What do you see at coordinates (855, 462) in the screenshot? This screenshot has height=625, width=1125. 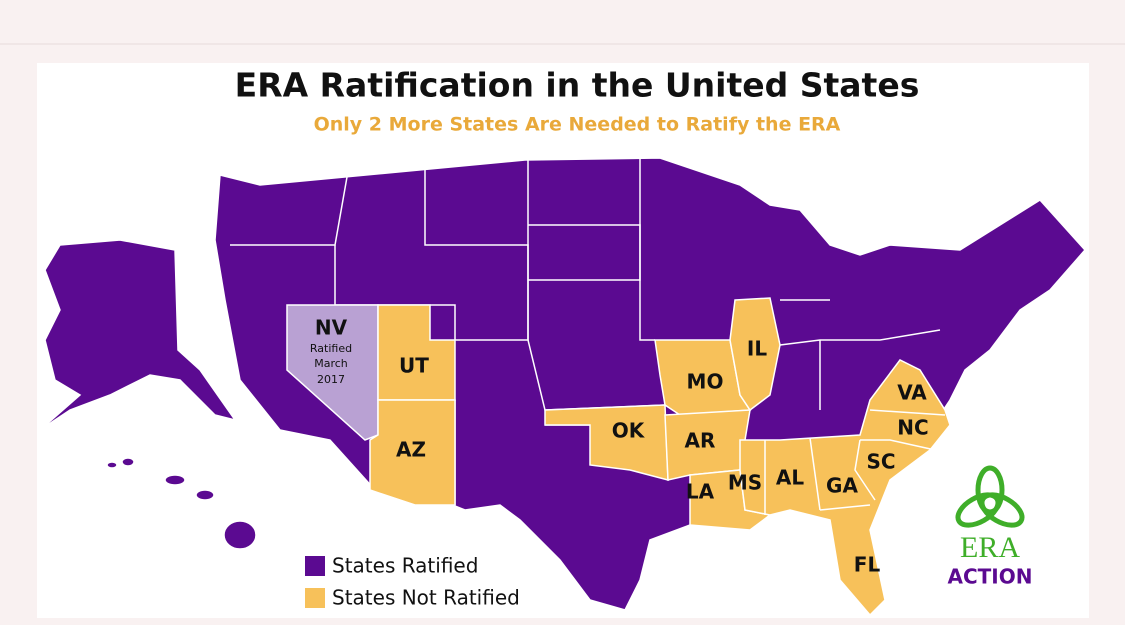 I see `se-borders` at bounding box center [855, 462].